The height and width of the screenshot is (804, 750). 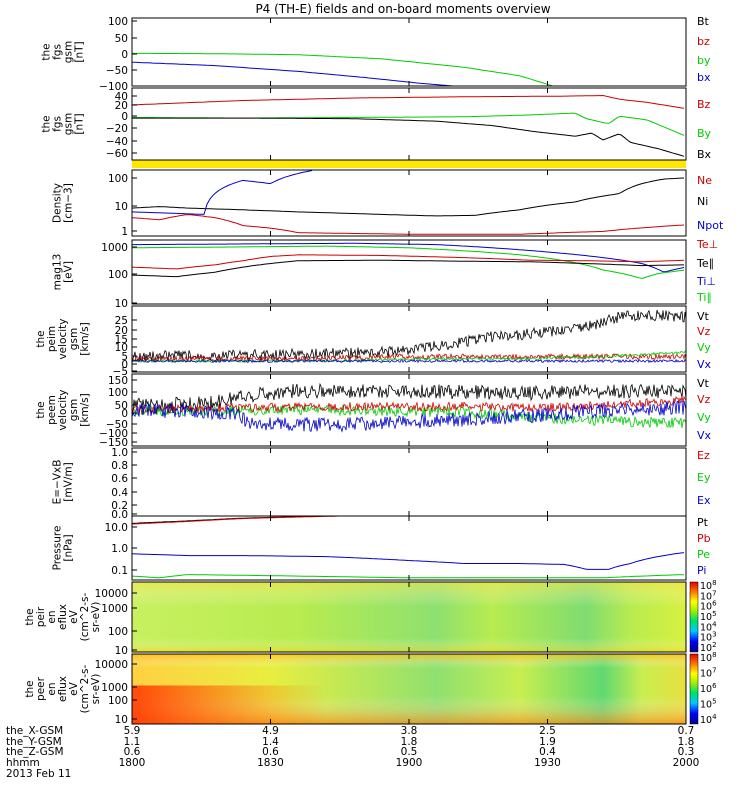 I want to click on legend-Ex: Ex, so click(x=704, y=500).